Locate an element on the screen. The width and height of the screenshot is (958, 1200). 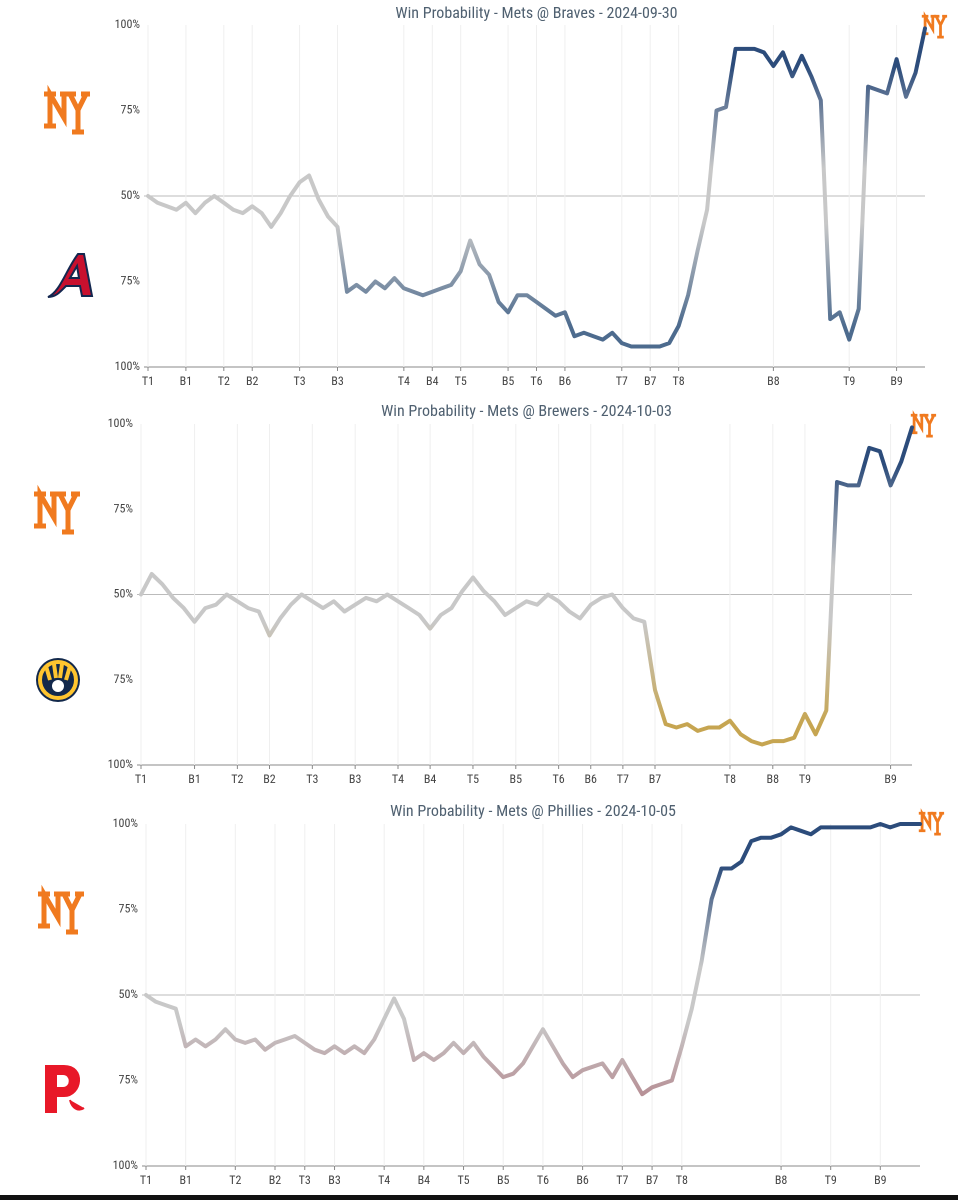
phillies-logo is located at coordinates (65, 1089).